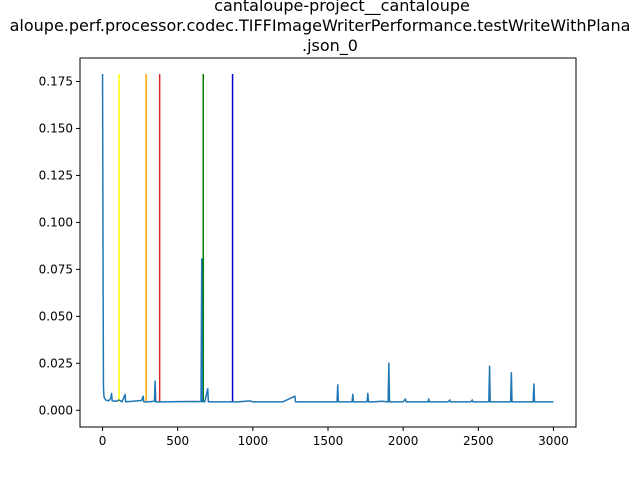 The height and width of the screenshot is (485, 640). What do you see at coordinates (177, 441) in the screenshot?
I see `x-tick-label: 500` at bounding box center [177, 441].